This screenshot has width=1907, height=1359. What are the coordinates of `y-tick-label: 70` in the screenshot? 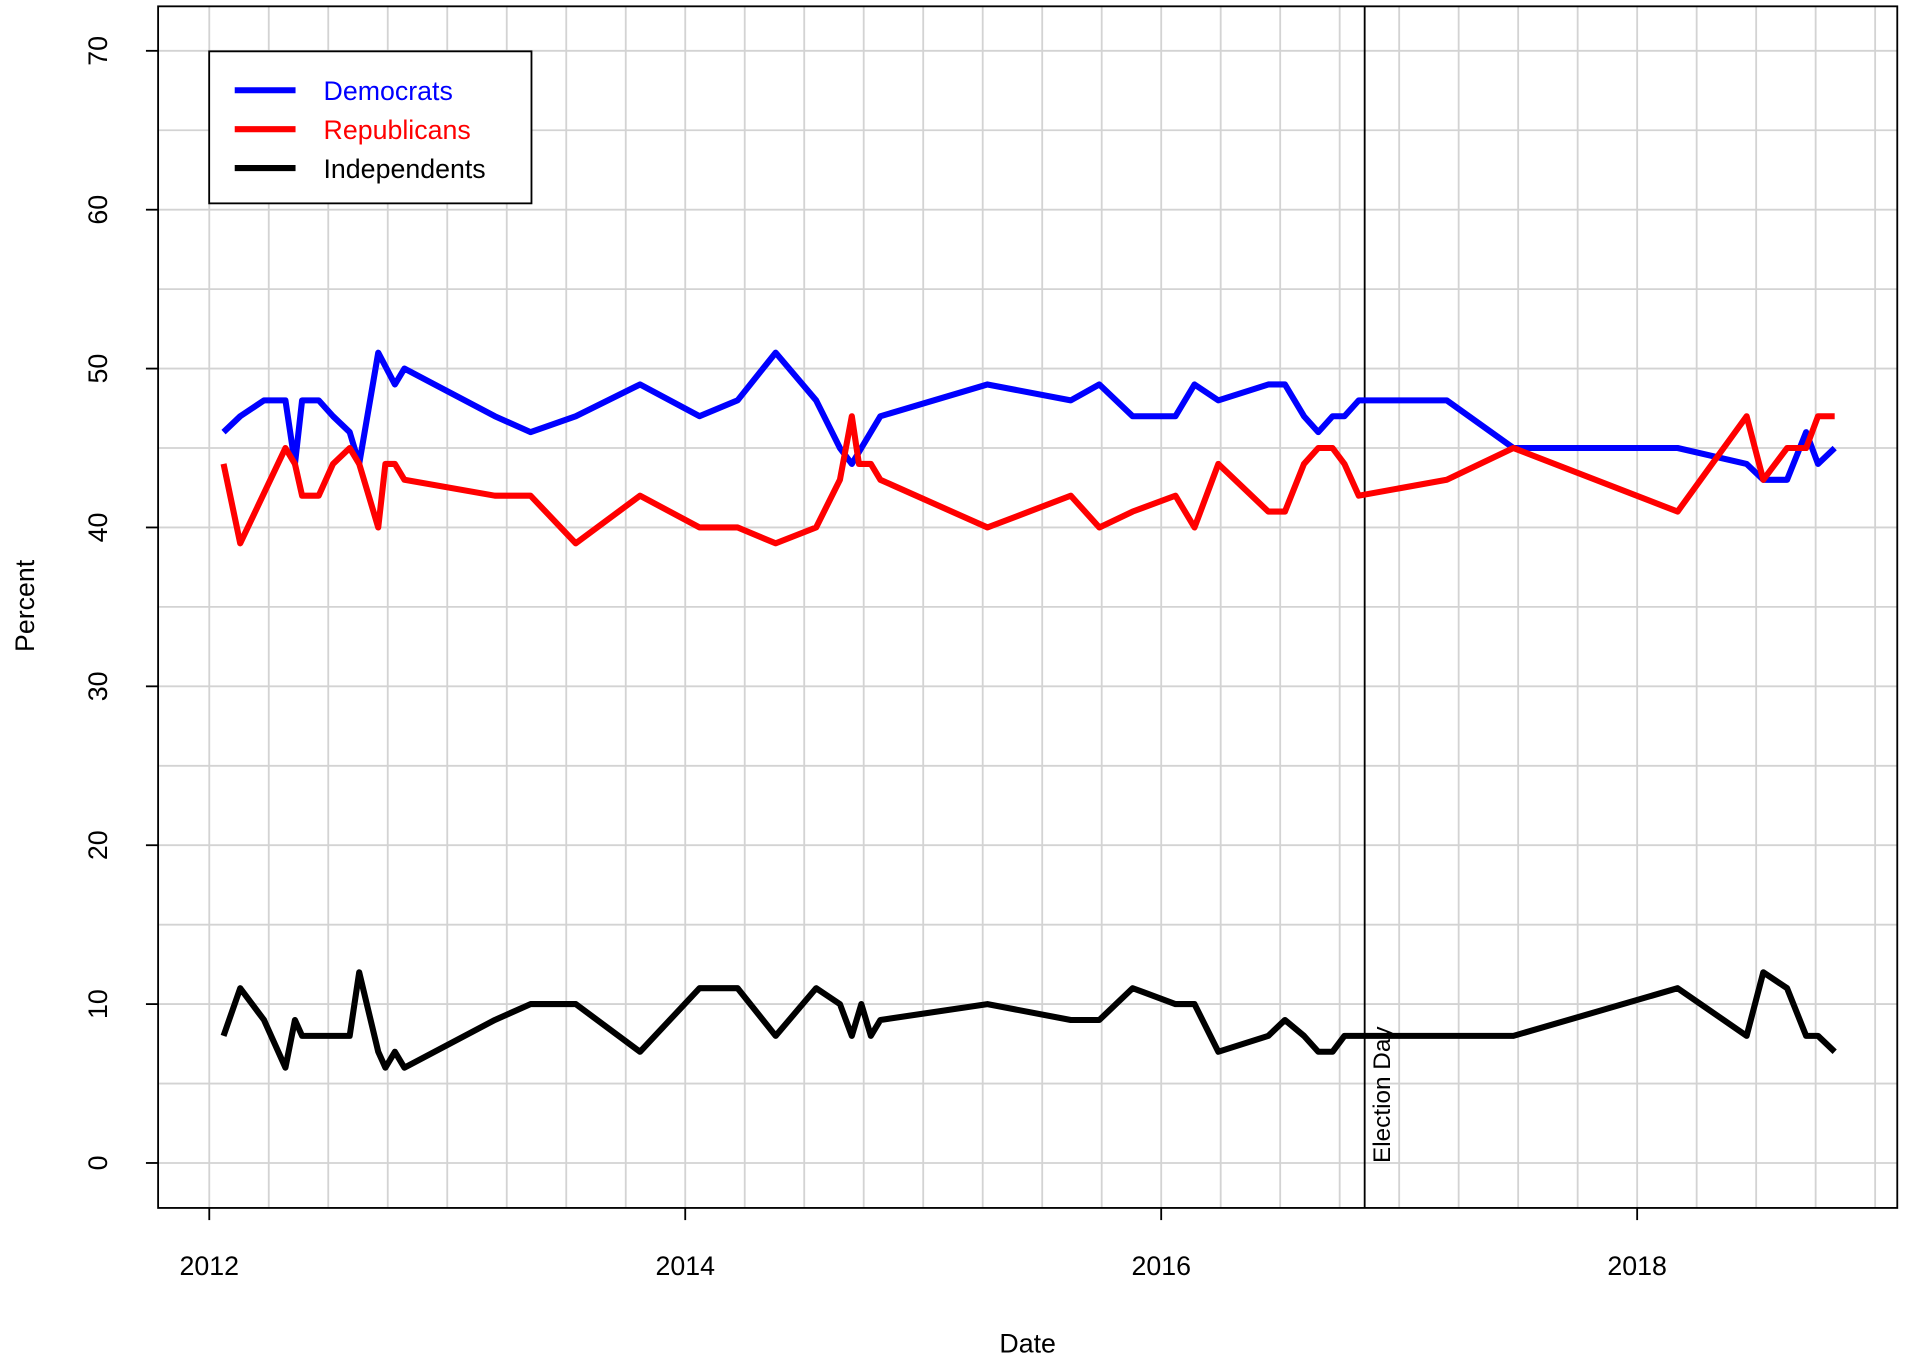 It's located at (98, 51).